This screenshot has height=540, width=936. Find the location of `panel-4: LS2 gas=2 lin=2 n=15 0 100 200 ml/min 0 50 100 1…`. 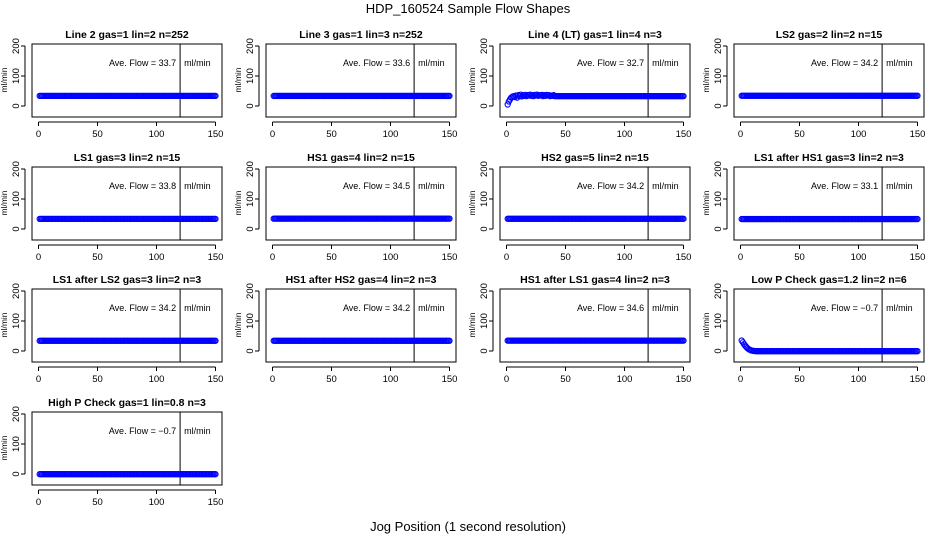

panel-4: LS2 gas=2 lin=2 n=15 0 100 200 ml/min 0 50 100 1… is located at coordinates (813, 84).